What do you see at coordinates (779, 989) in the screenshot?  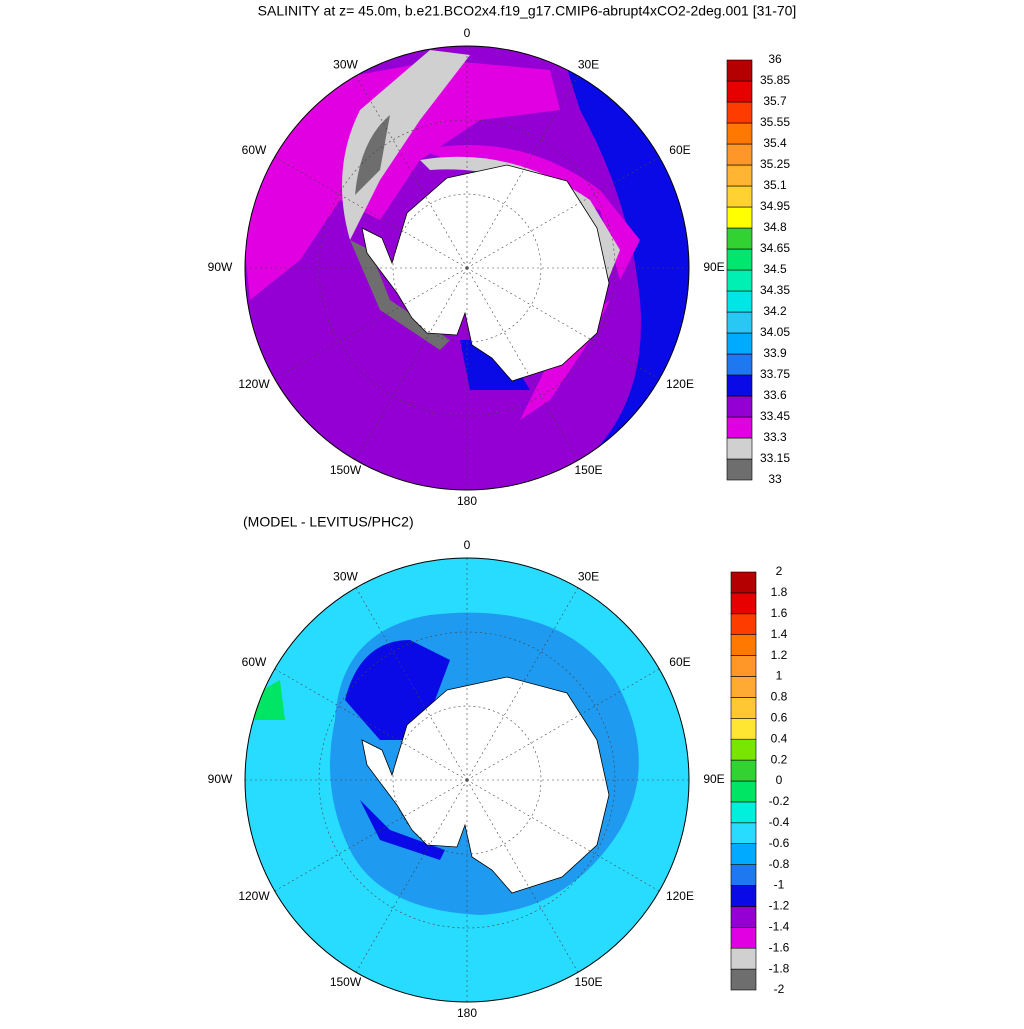 I see `colorbar-label: -2` at bounding box center [779, 989].